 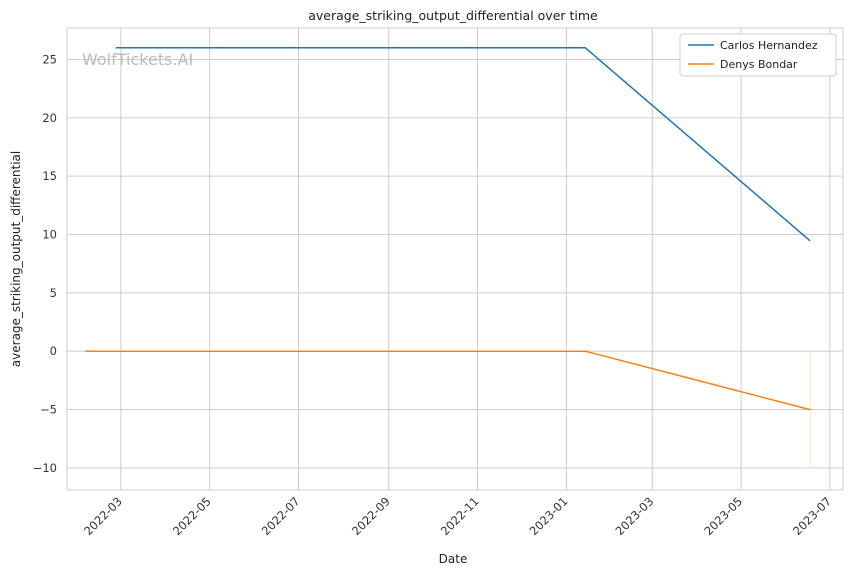 I want to click on y-tick-label: 20, so click(x=49, y=118).